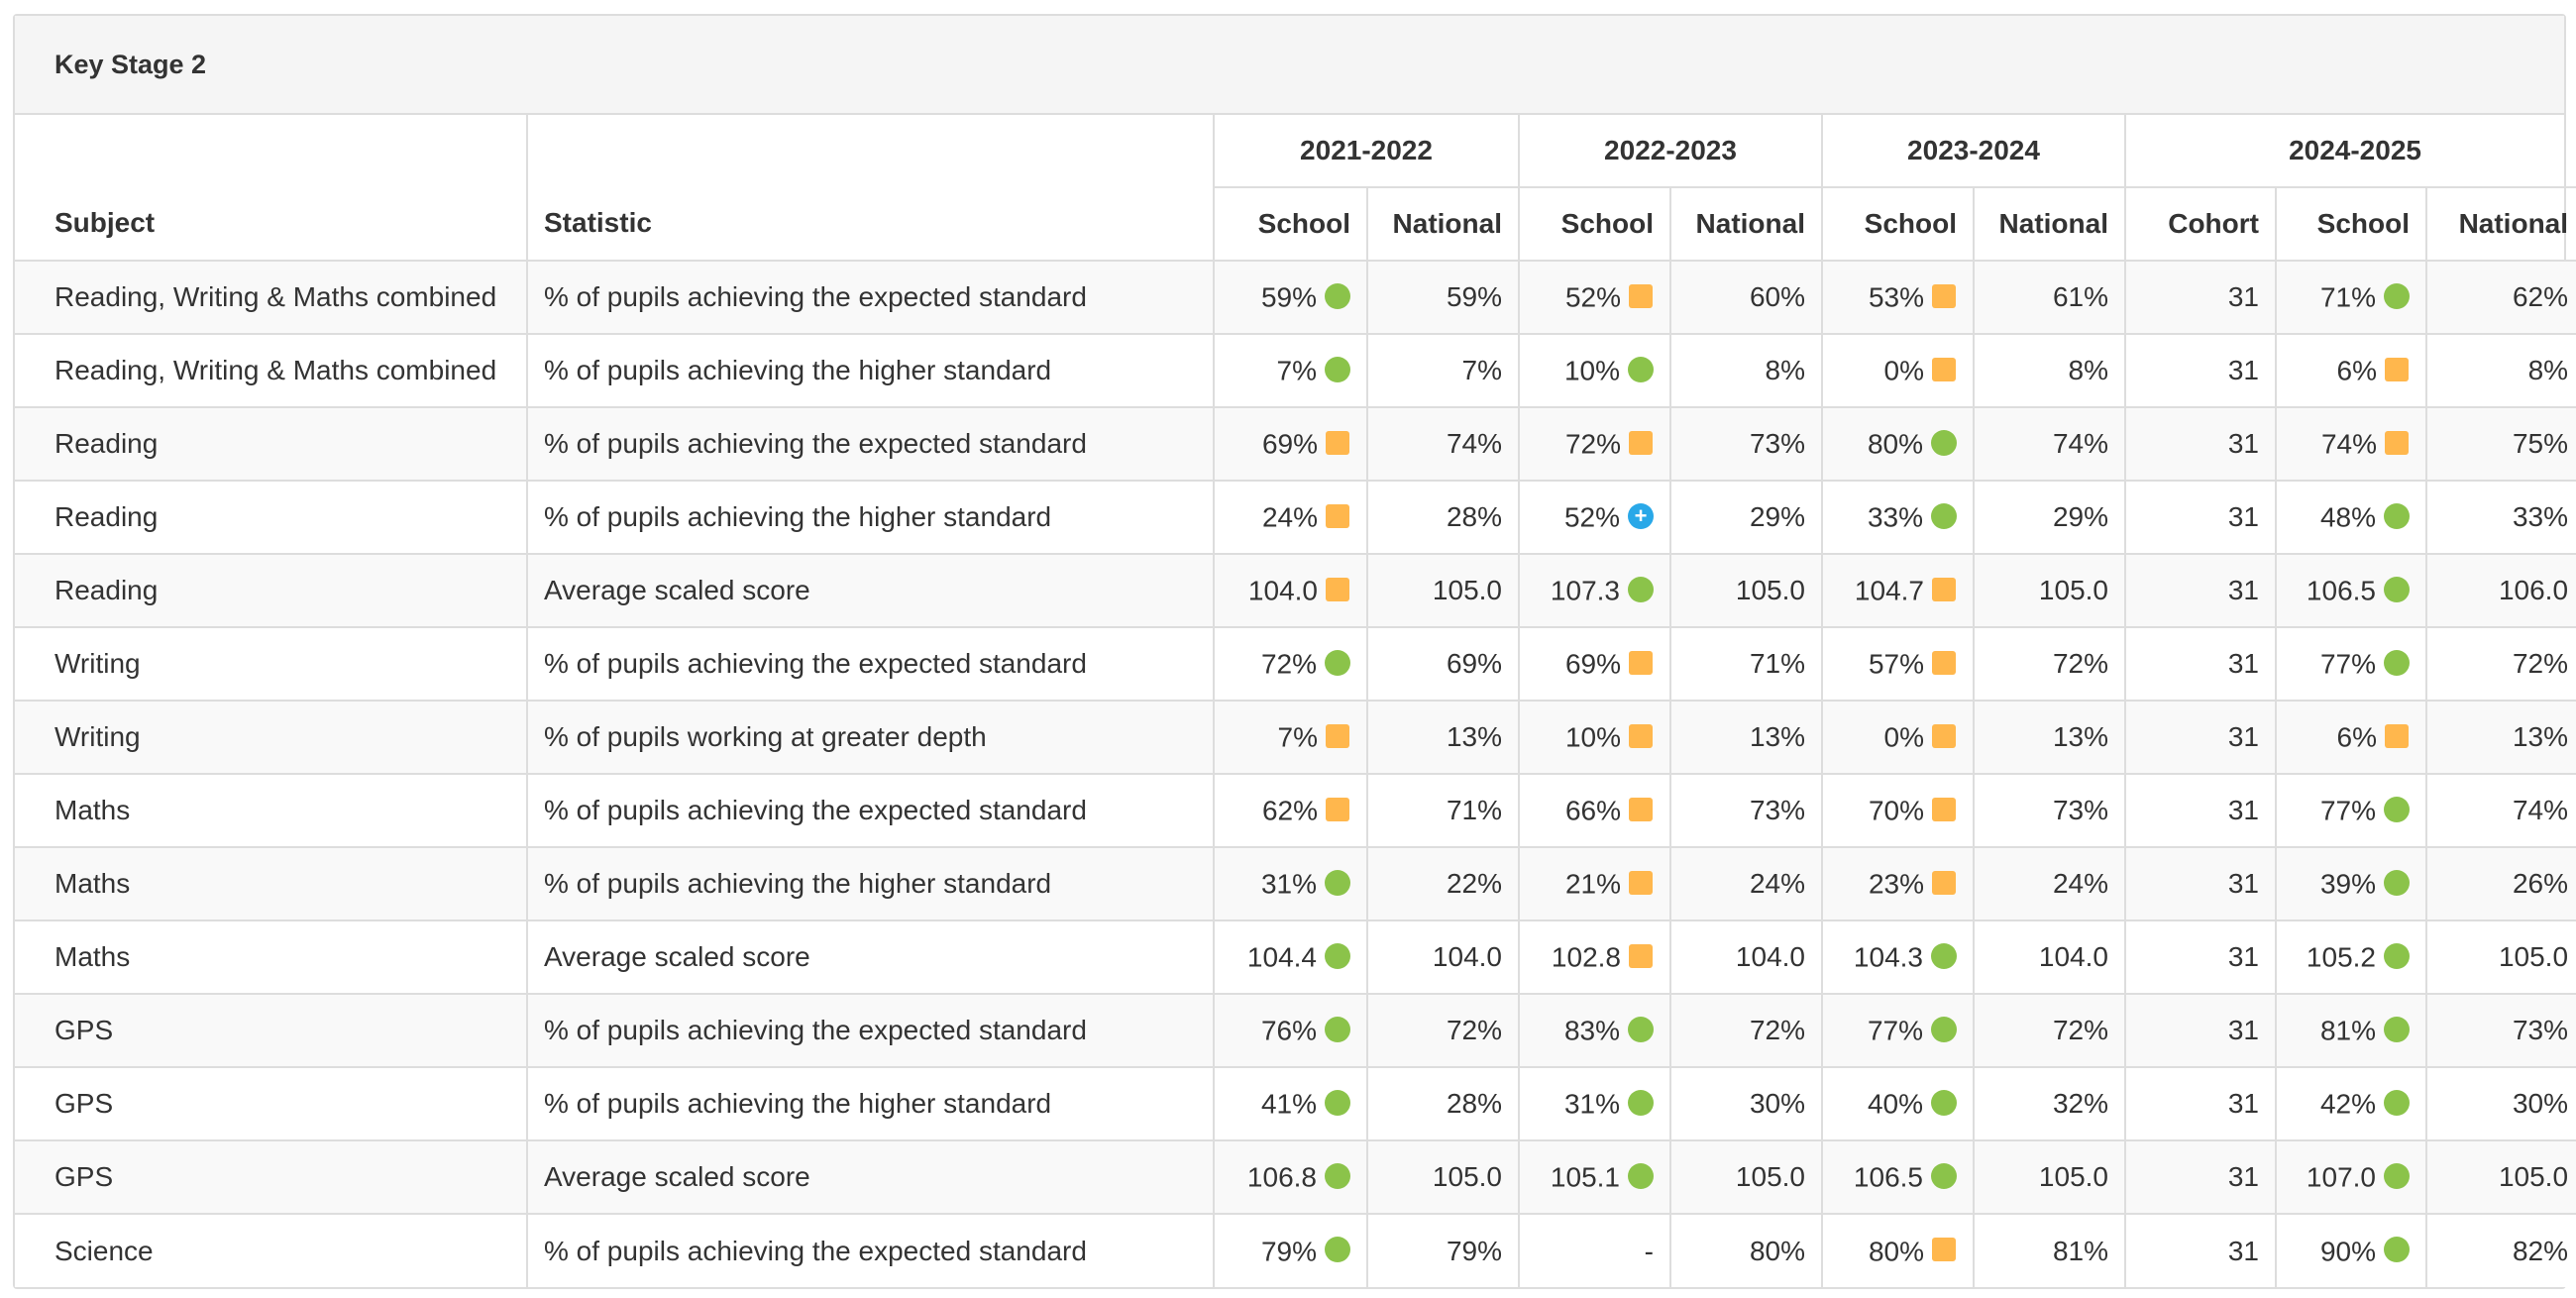 This screenshot has width=2576, height=1298. What do you see at coordinates (1888, 1177) in the screenshot?
I see `school-value: 106.5` at bounding box center [1888, 1177].